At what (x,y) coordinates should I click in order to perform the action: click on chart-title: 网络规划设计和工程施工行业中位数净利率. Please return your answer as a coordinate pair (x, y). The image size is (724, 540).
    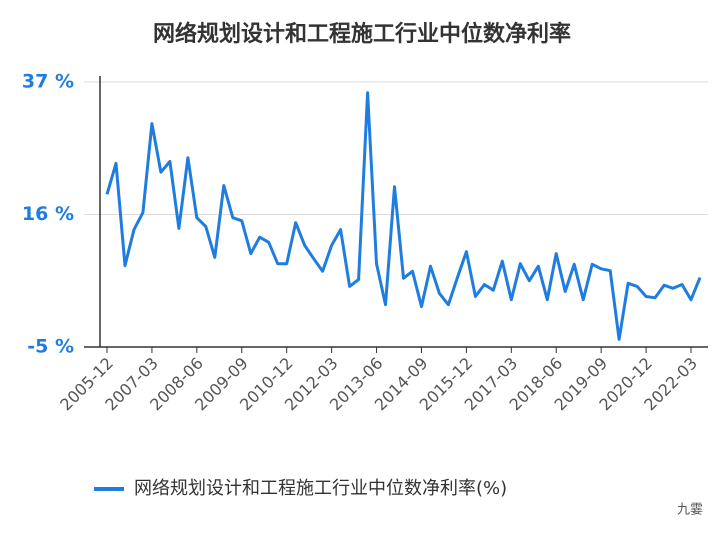
    Looking at the image, I should click on (362, 34).